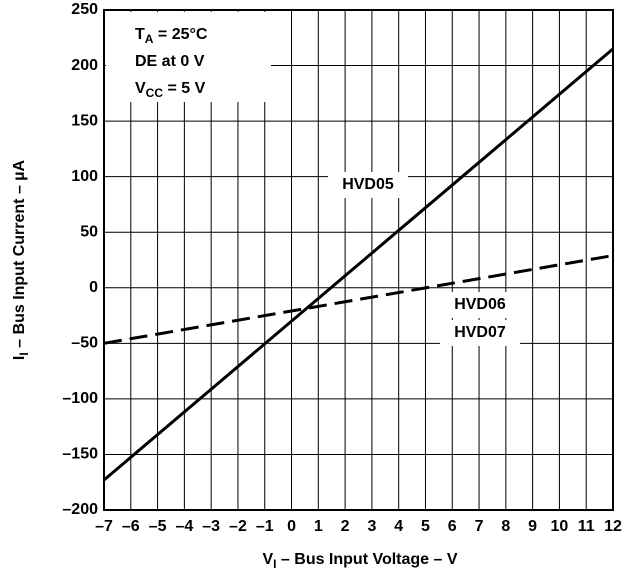  Describe the element at coordinates (140, 34) in the screenshot. I see `annotation-part: T` at that location.